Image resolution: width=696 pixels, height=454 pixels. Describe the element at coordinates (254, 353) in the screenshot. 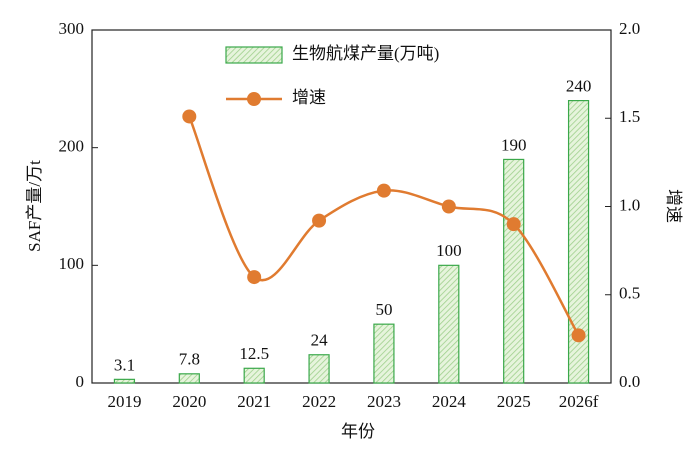

I see `data-label: 12.5` at that location.